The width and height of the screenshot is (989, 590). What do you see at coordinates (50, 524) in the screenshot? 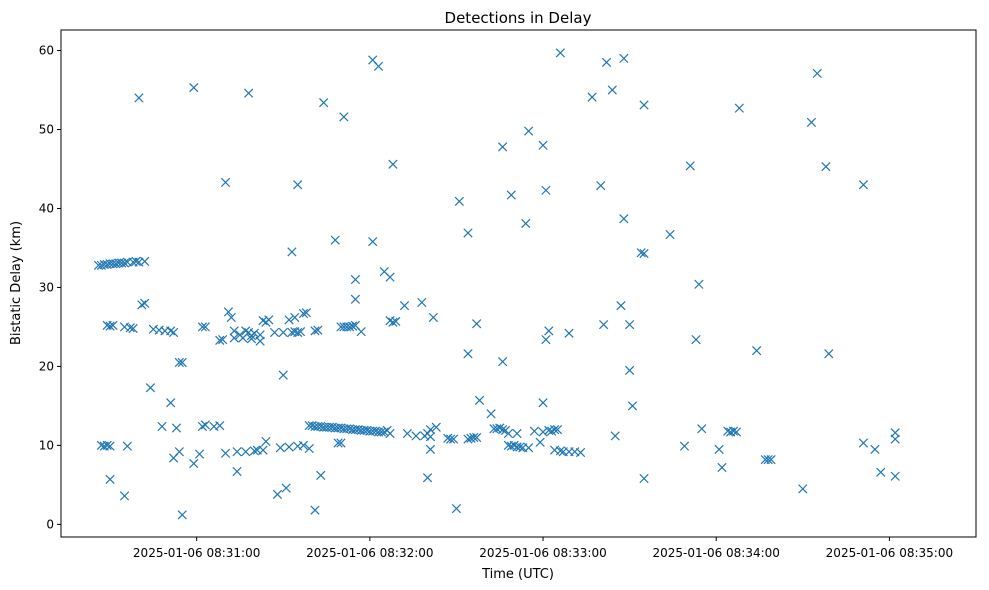
I see `y-tick-label: 0` at bounding box center [50, 524].